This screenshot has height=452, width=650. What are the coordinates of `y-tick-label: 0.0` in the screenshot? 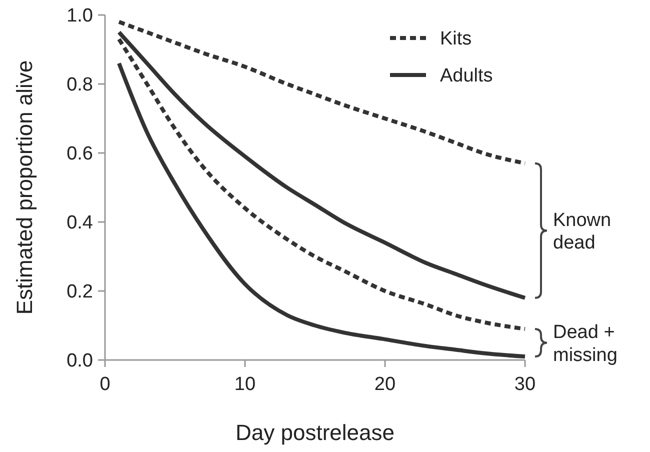 It's located at (79, 361).